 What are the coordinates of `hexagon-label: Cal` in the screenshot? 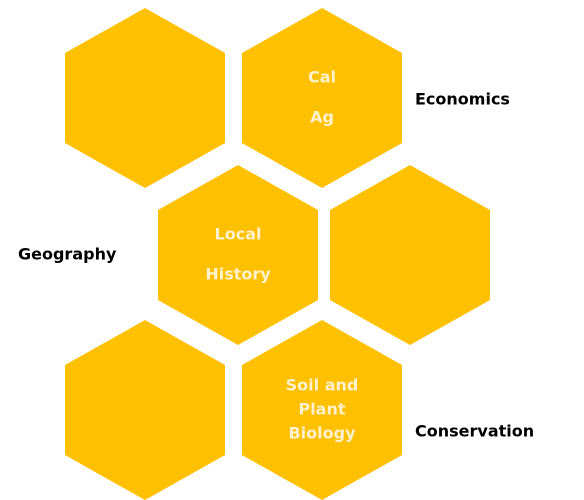 It's located at (322, 77).